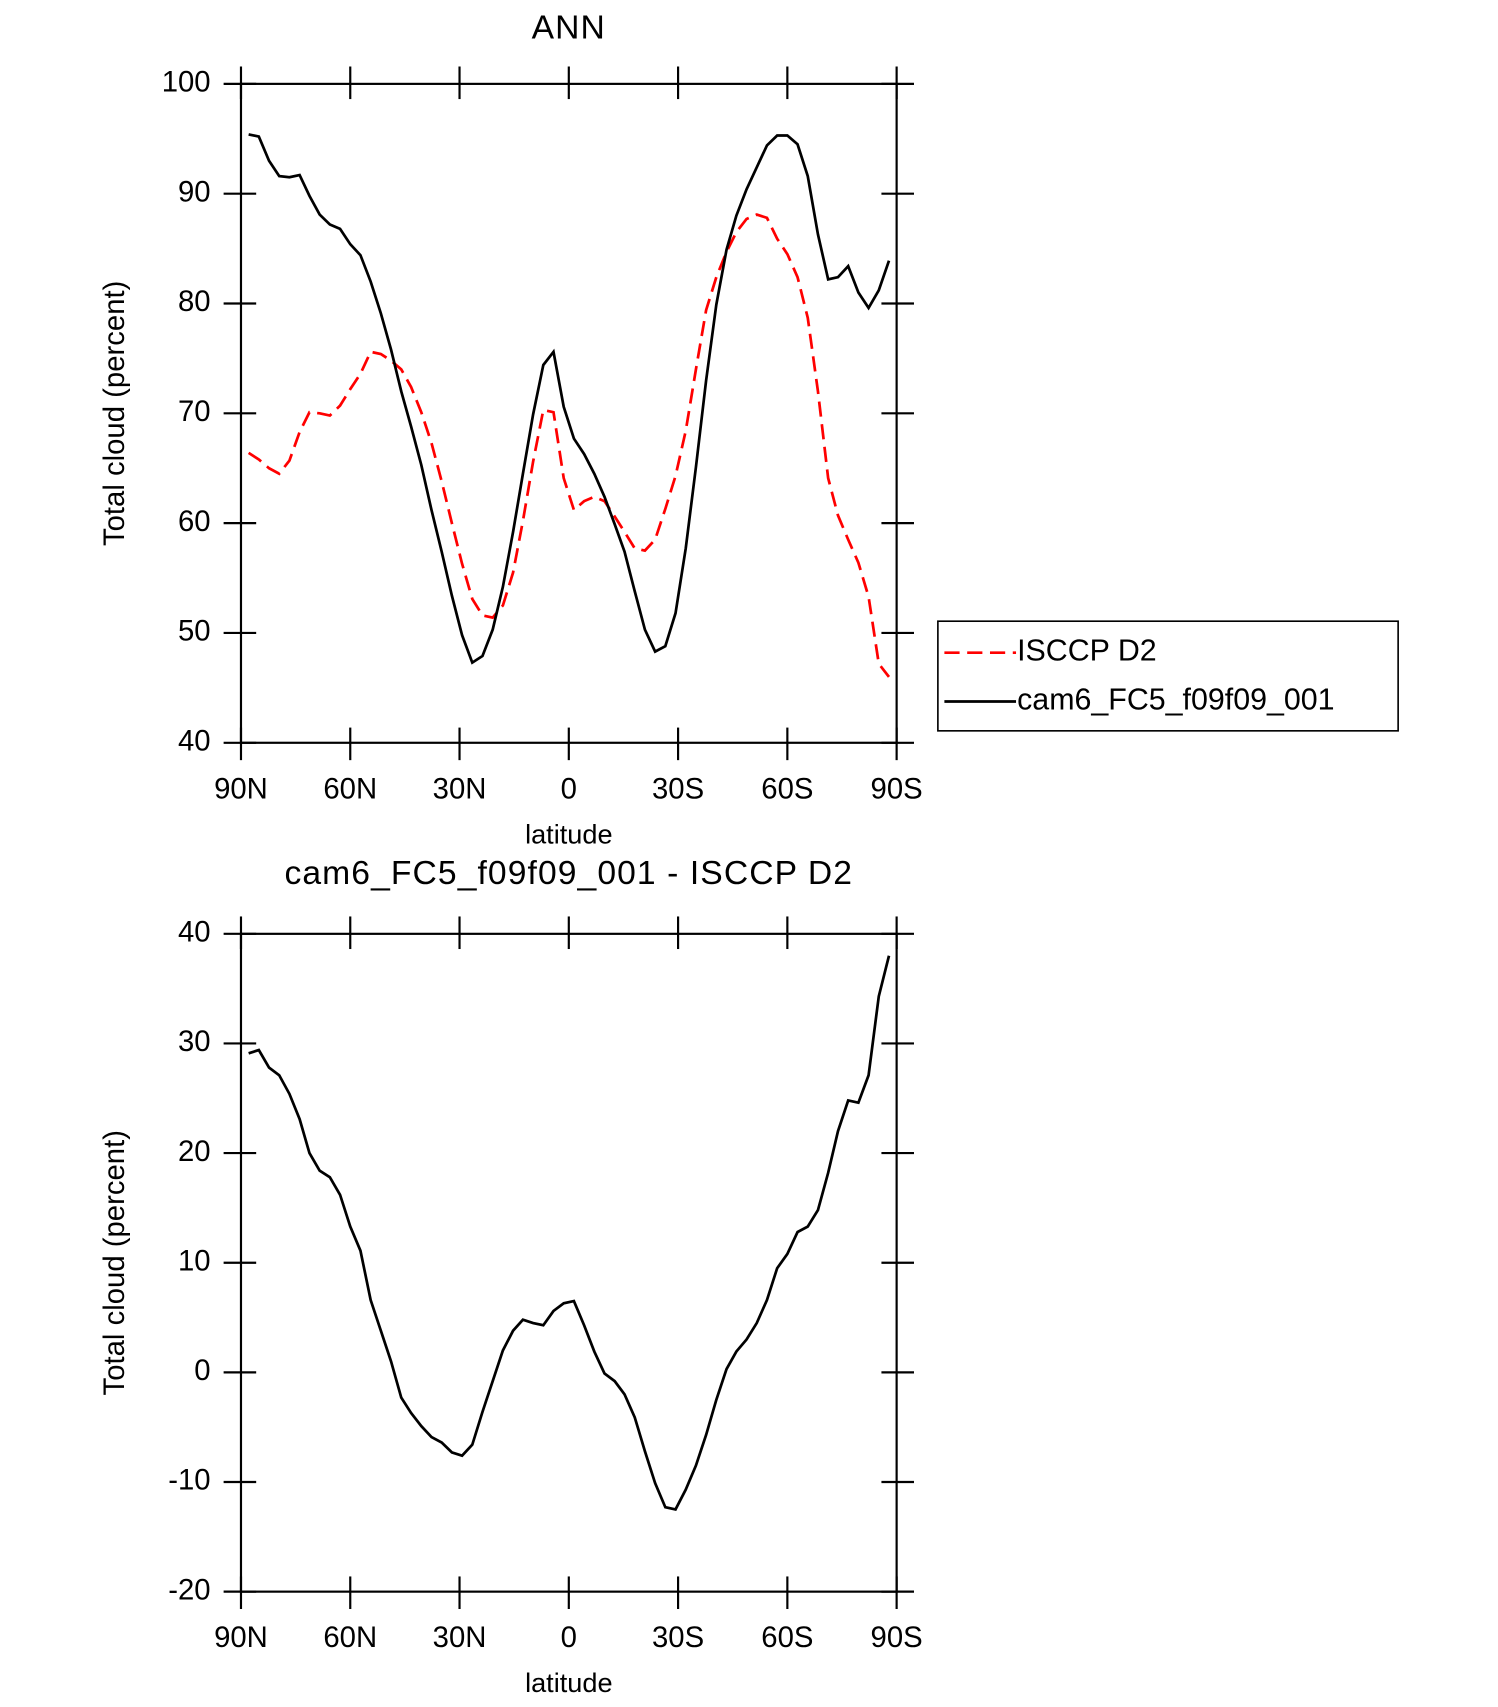  I want to click on legend-label: ISCCP D2, so click(1087, 651).